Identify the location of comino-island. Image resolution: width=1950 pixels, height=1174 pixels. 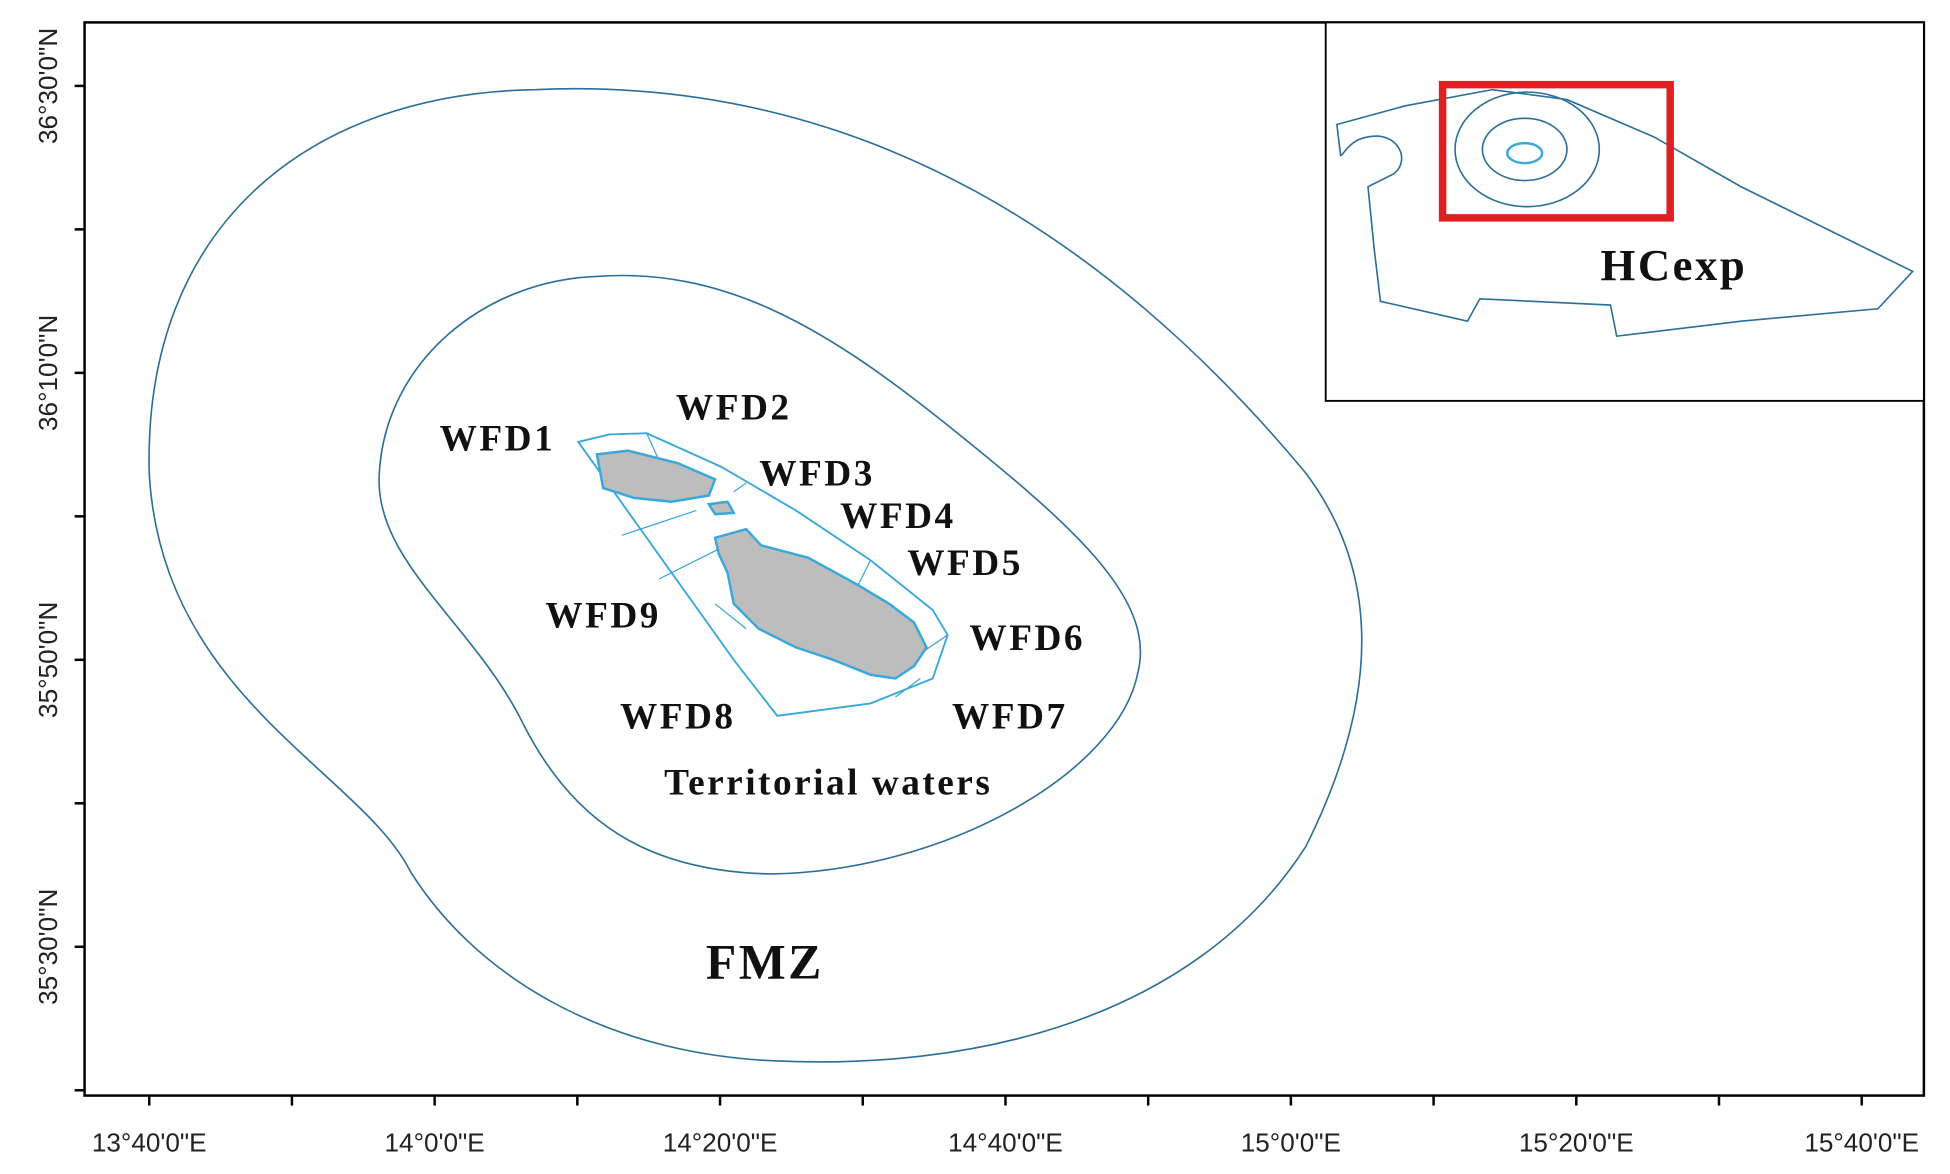
(721, 508).